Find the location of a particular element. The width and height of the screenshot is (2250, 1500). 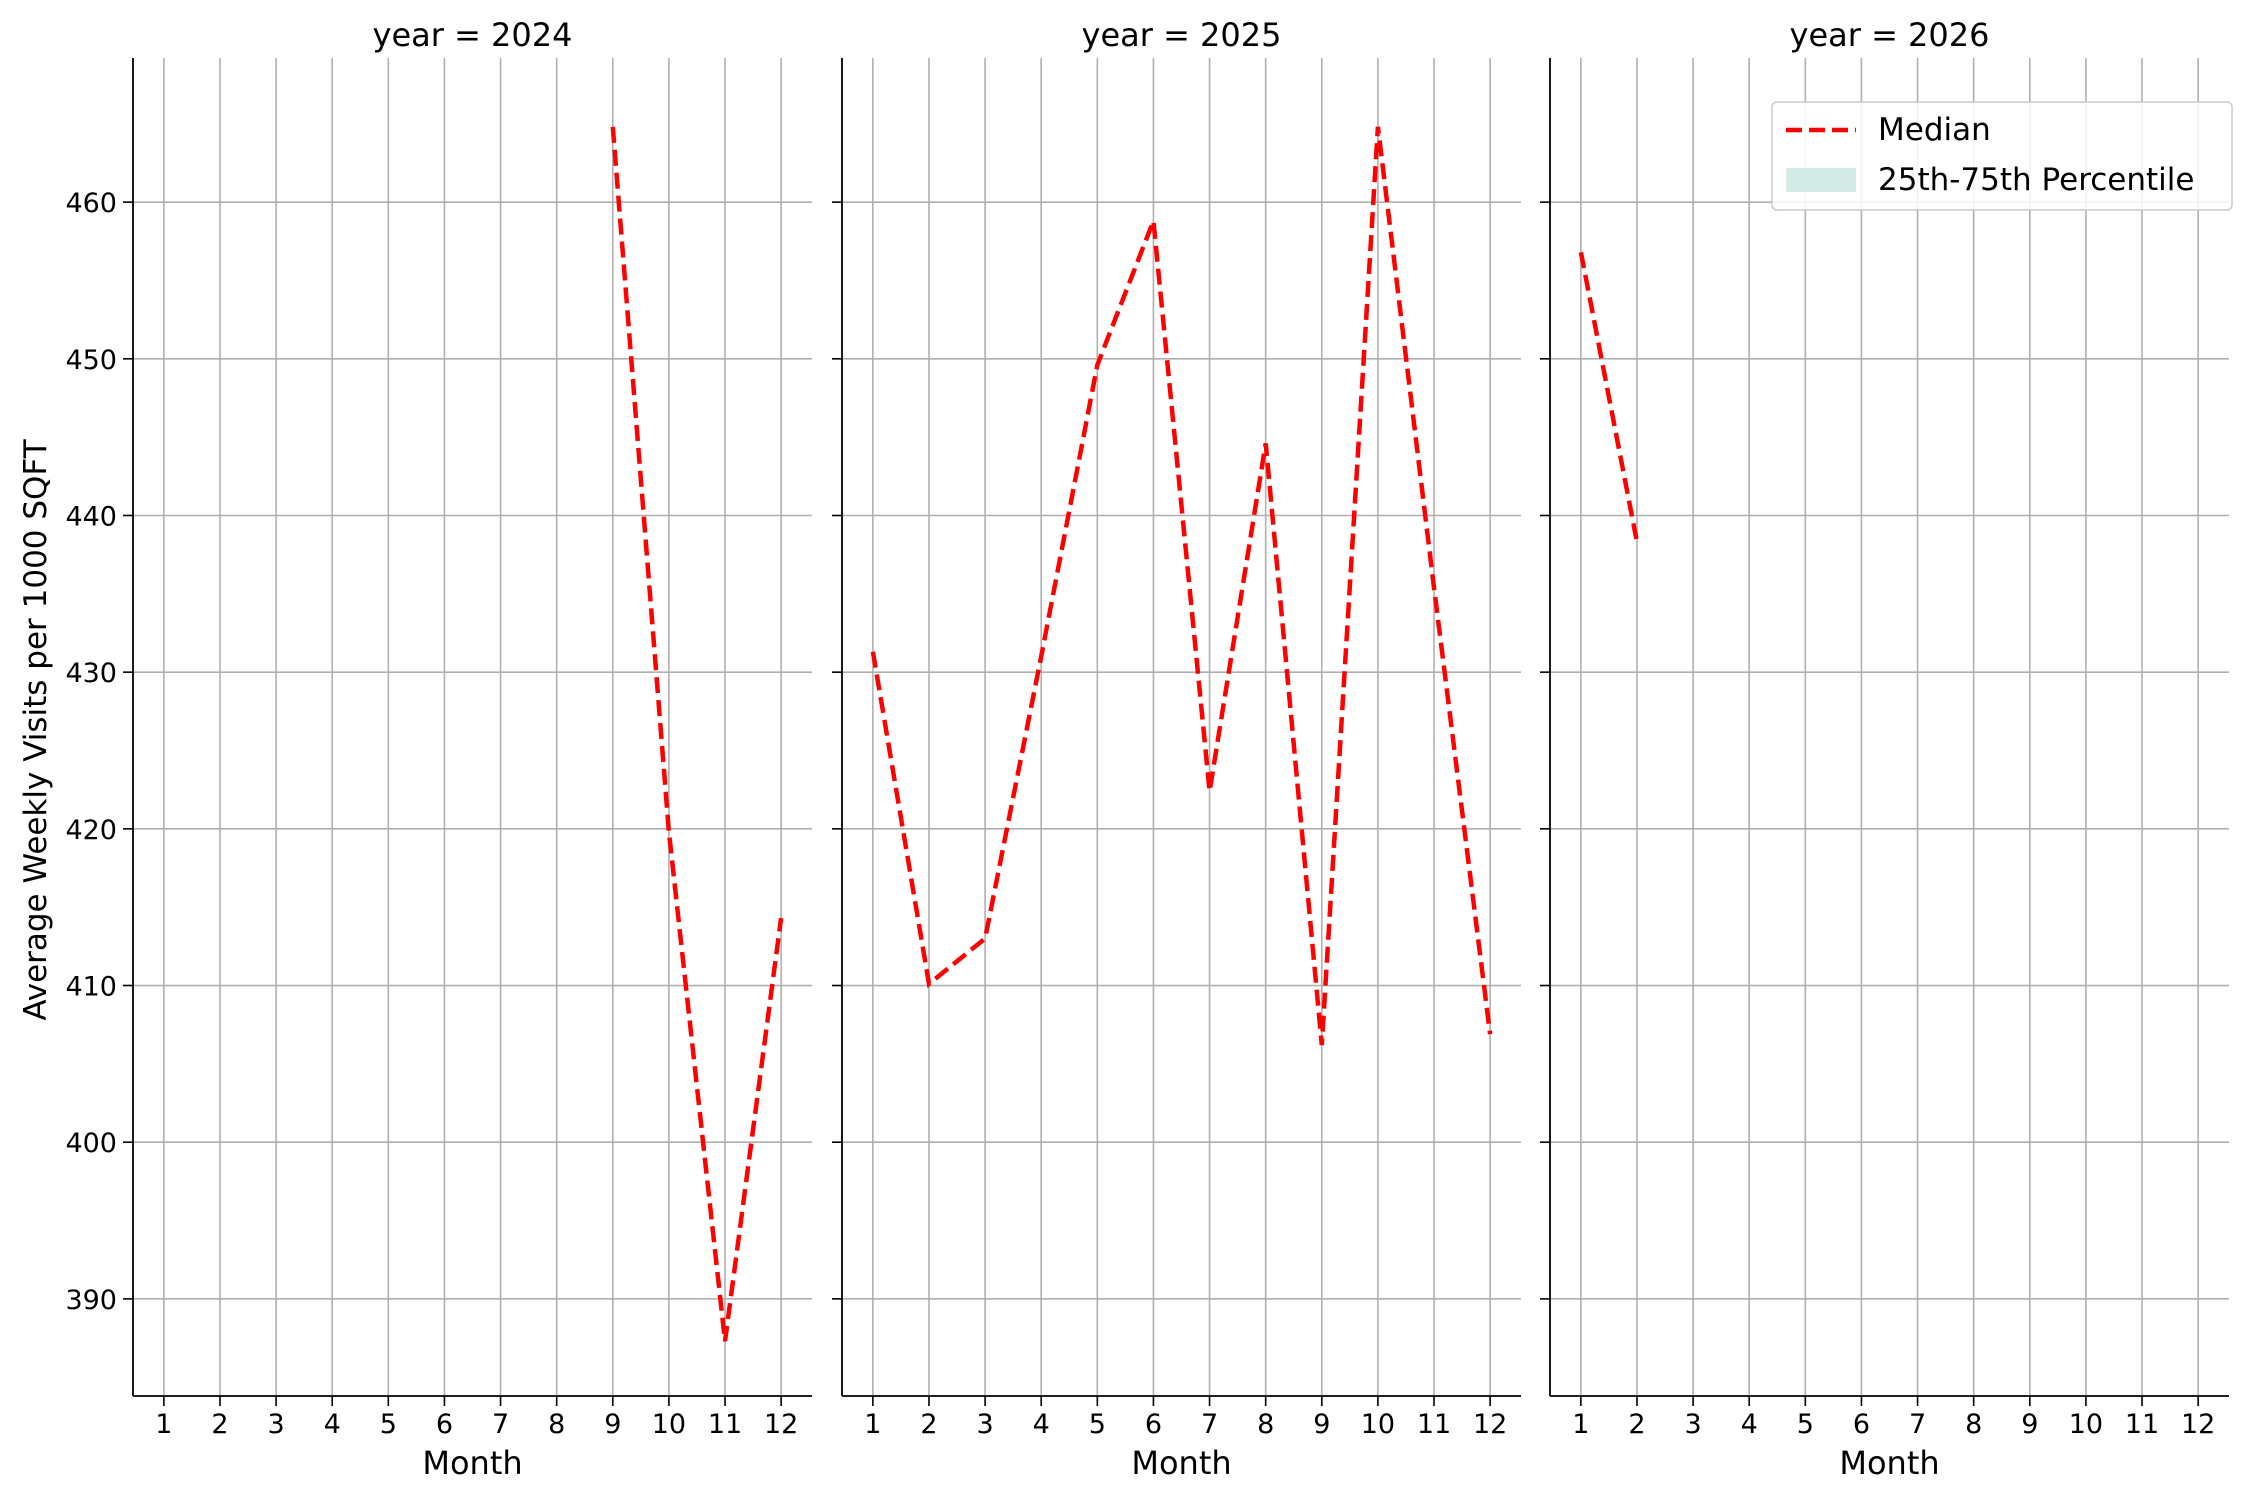

y-tick-label: 390 is located at coordinates (91, 1300).